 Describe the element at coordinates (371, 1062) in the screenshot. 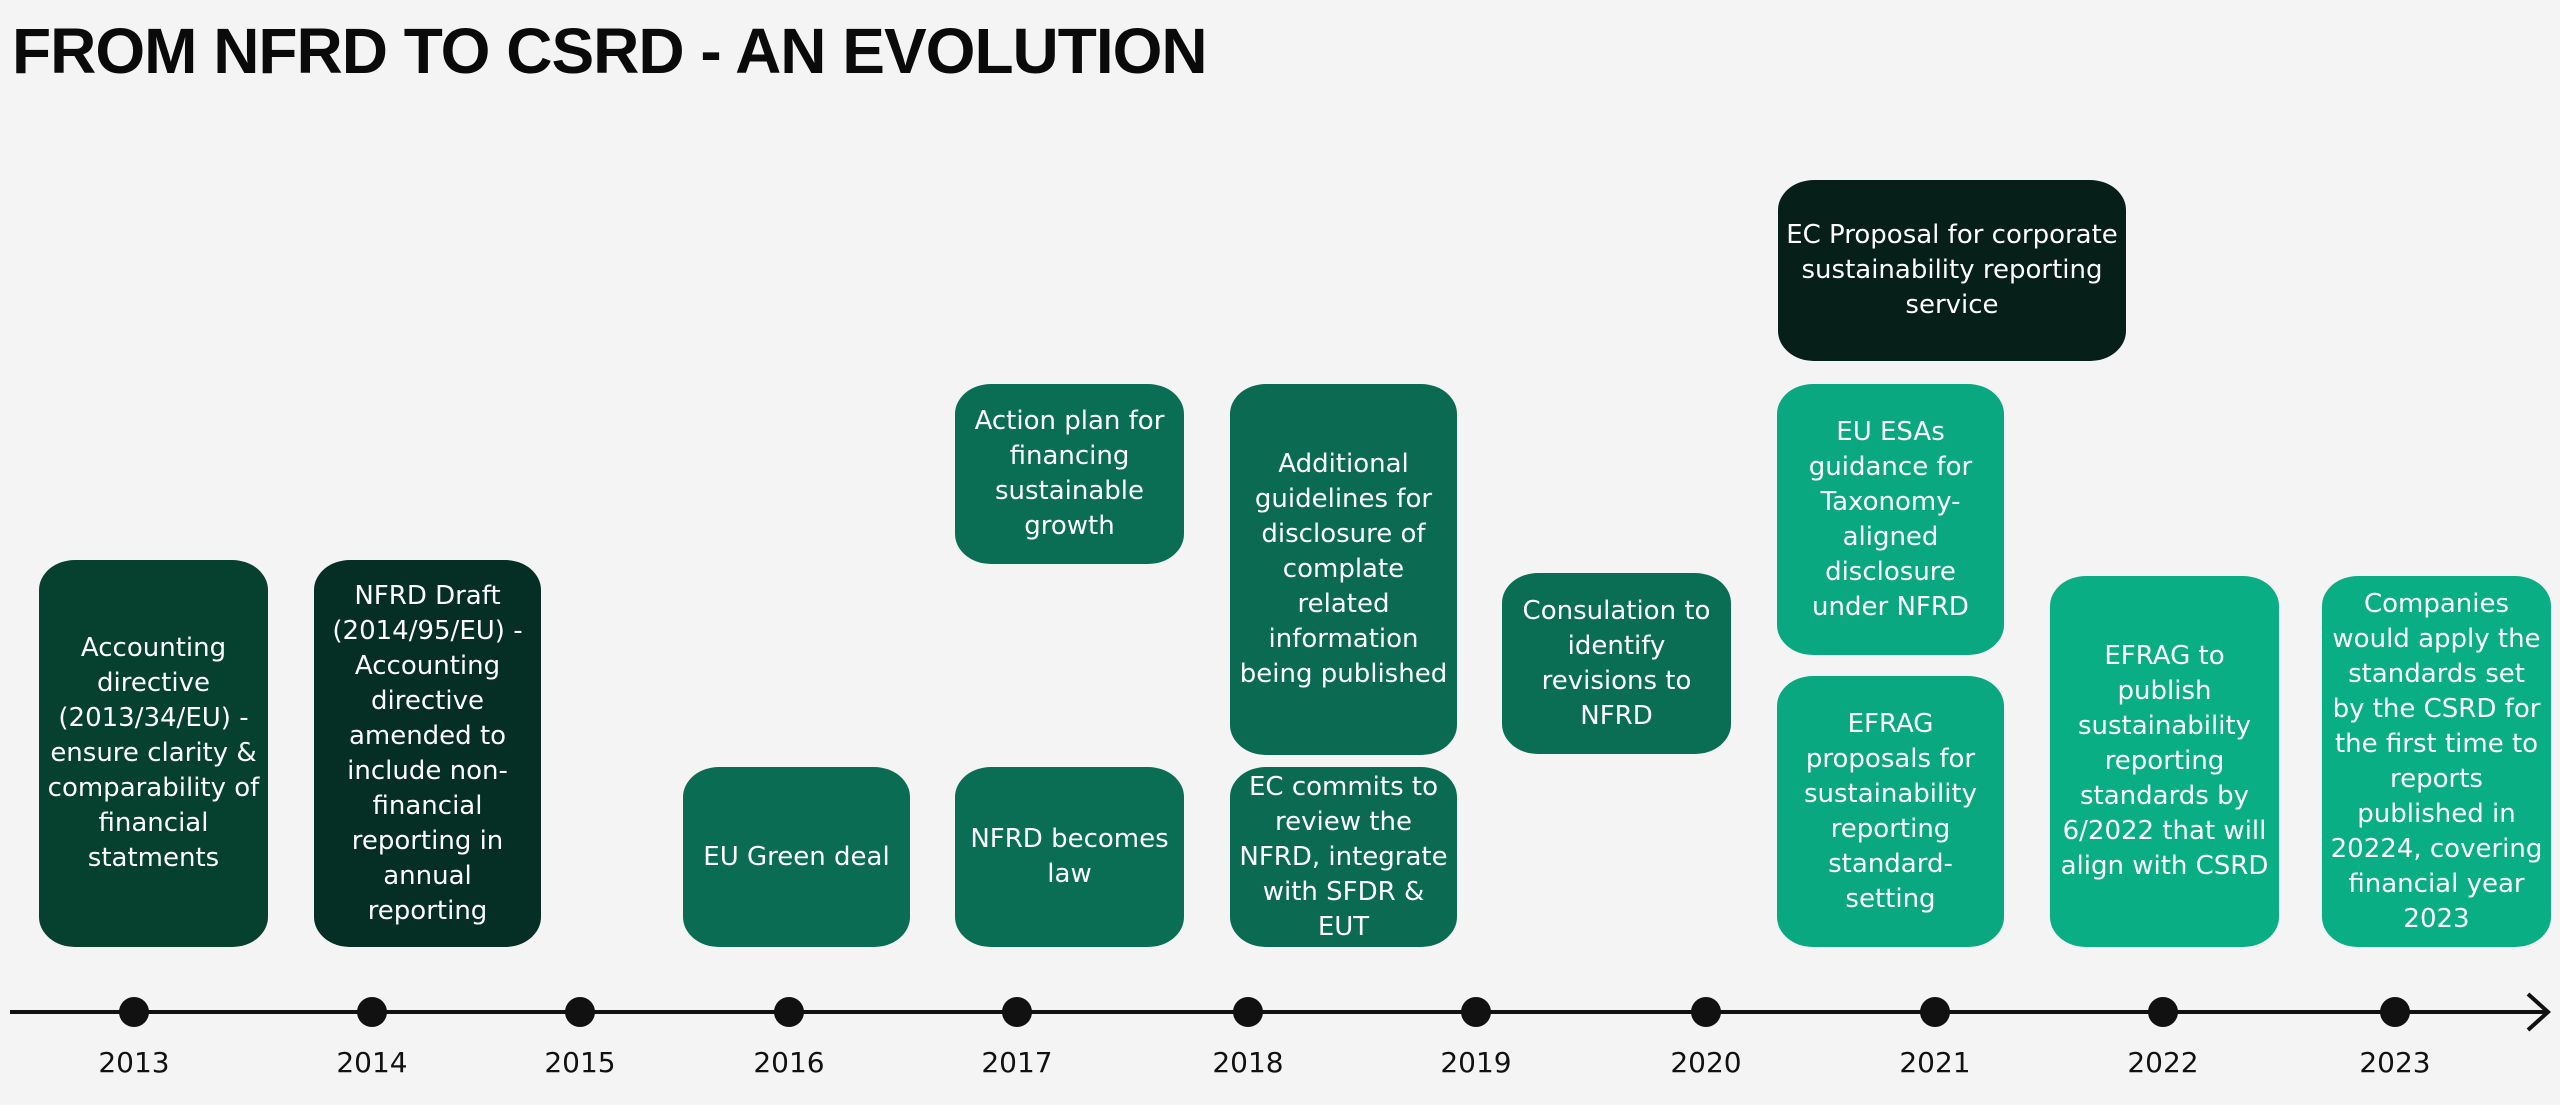

I see `year-label: 2014` at that location.